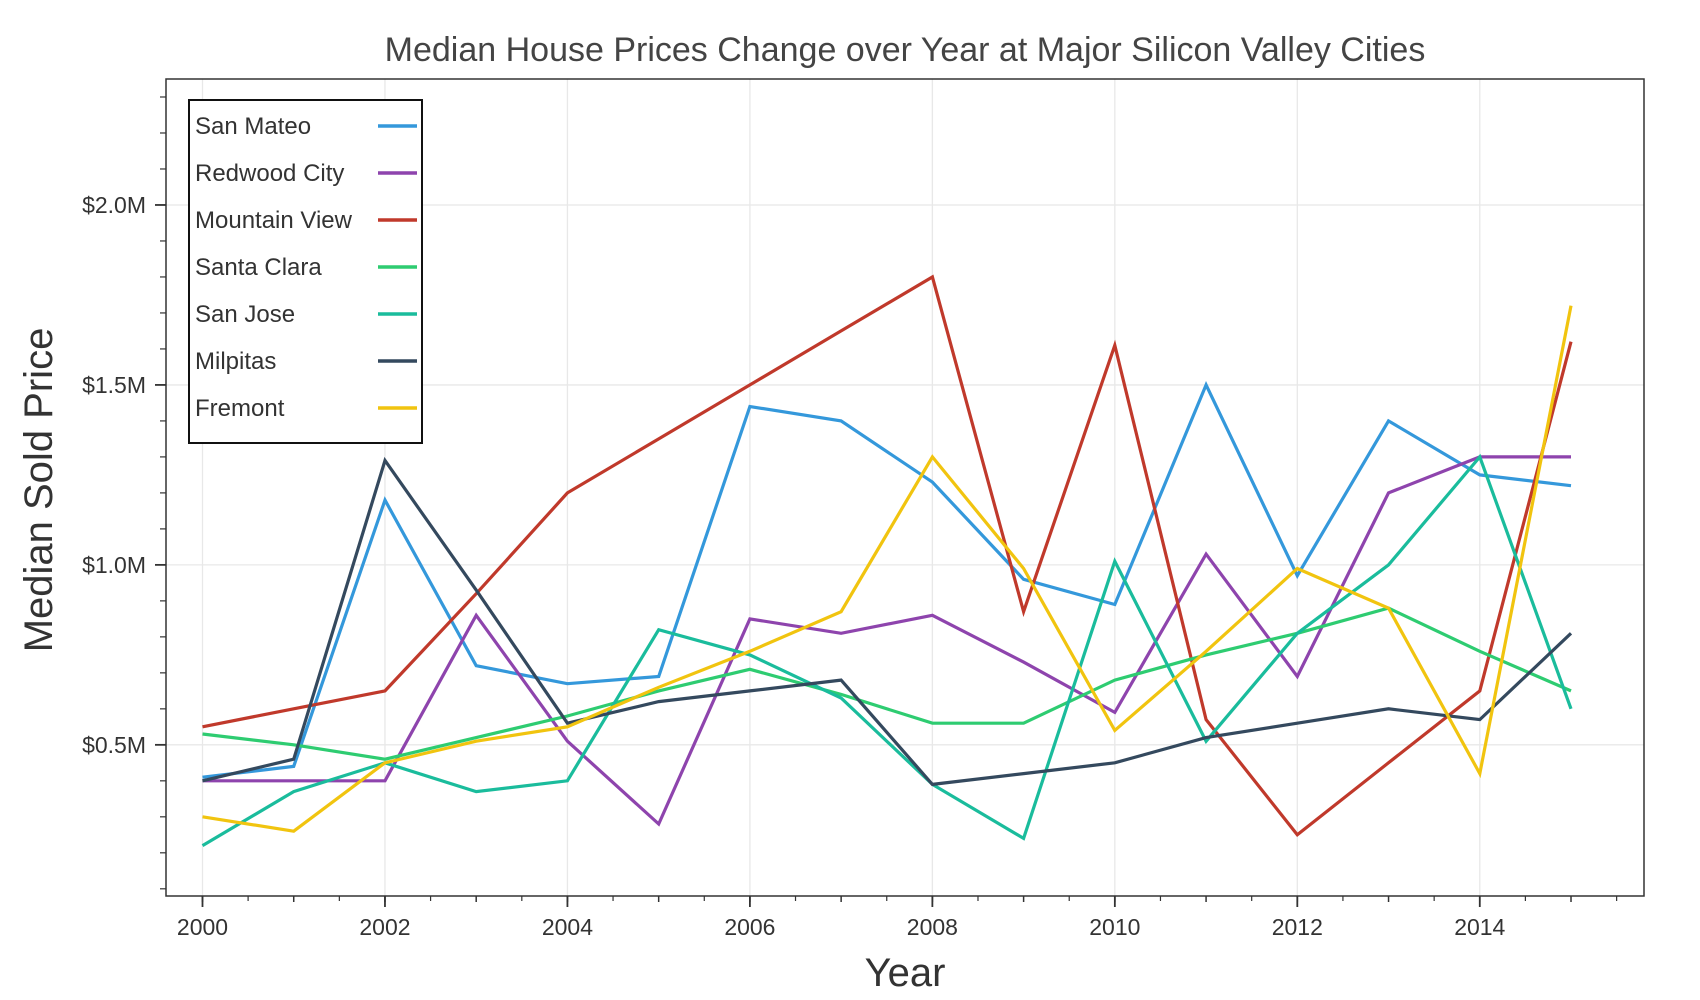 The width and height of the screenshot is (1700, 1000). What do you see at coordinates (269, 173) in the screenshot?
I see `legend-label-redwood-city: Redwood City` at bounding box center [269, 173].